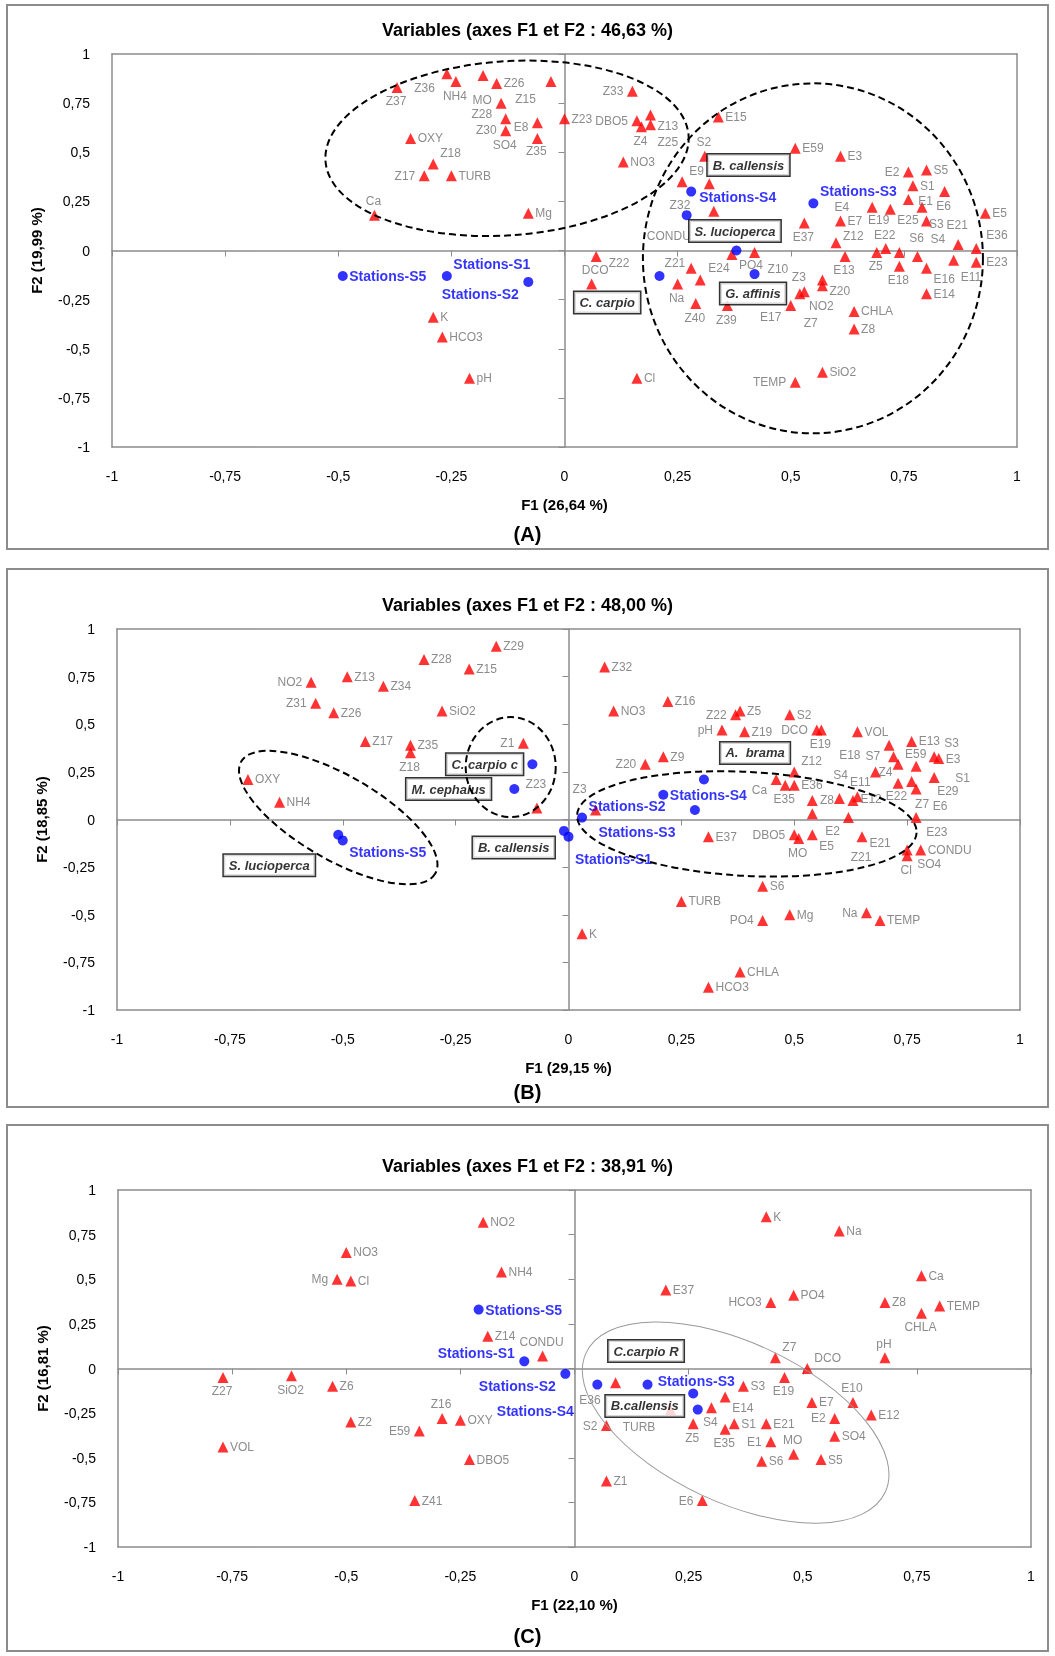 Image resolution: width=1055 pixels, height=1656 pixels. What do you see at coordinates (735, 231) in the screenshot?
I see `annotation: S. lucioperca` at bounding box center [735, 231].